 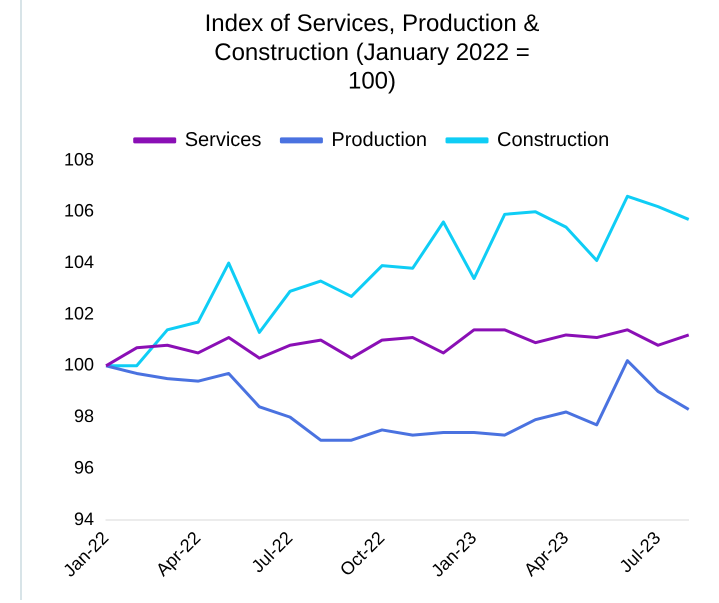 I want to click on y-tick-label: 104, so click(x=79, y=262).